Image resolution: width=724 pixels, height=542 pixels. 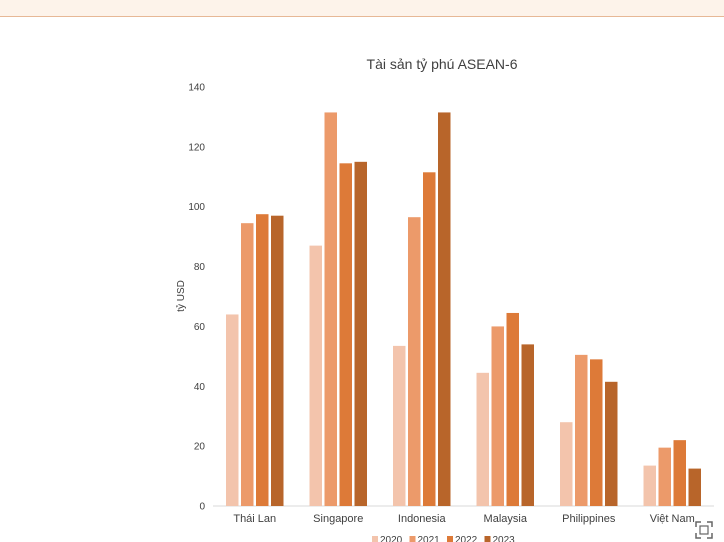 What do you see at coordinates (375, 539) in the screenshot?
I see `legend-swatch-2020` at bounding box center [375, 539].